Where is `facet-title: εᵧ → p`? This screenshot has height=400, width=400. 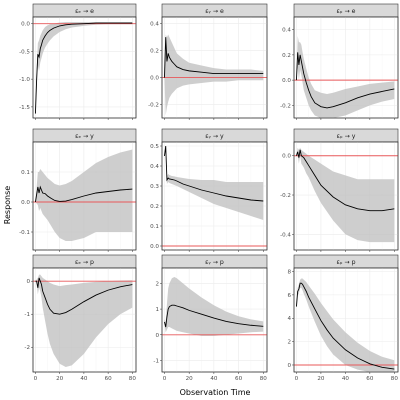
facet-title: εᵧ → p is located at coordinates (214, 262).